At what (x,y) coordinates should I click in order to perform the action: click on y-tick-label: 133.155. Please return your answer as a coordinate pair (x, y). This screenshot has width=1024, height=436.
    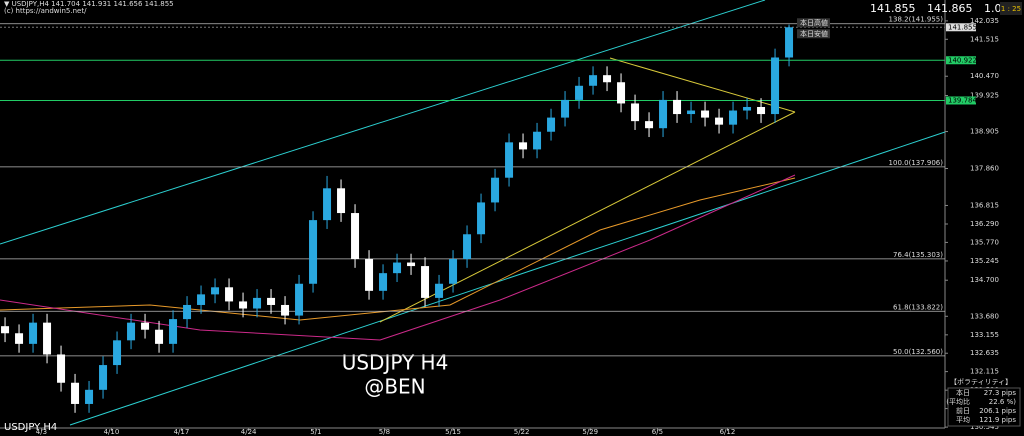
    Looking at the image, I should click on (984, 335).